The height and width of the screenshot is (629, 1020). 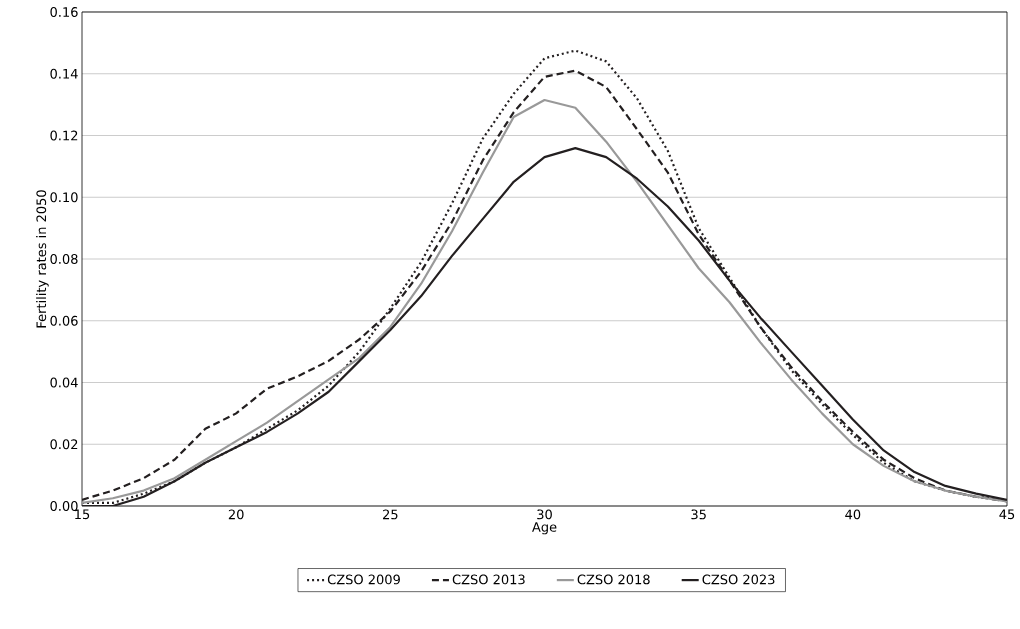 What do you see at coordinates (82, 514) in the screenshot?
I see `x-tick-label: 15` at bounding box center [82, 514].